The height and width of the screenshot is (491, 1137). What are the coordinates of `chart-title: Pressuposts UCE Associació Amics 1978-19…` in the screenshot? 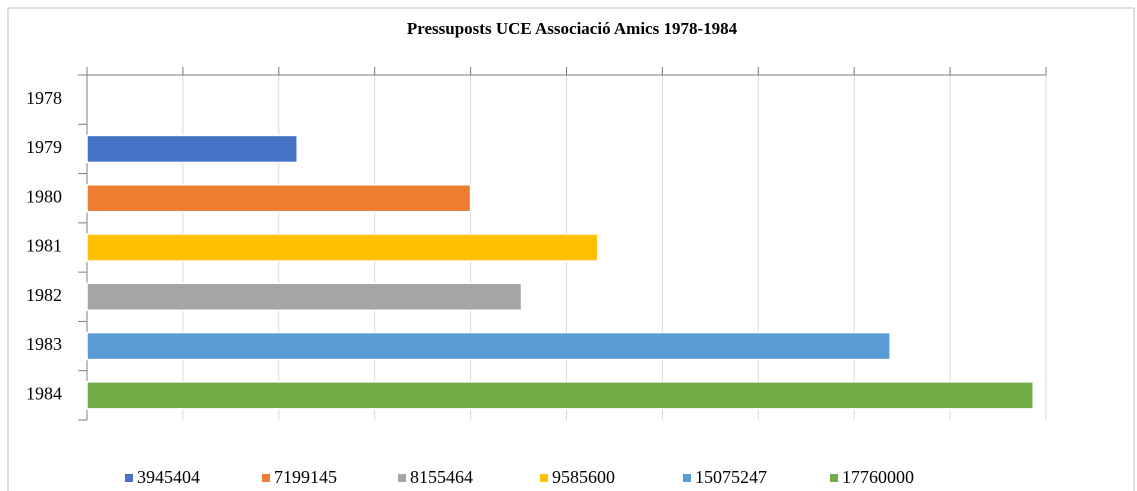 It's located at (572, 28).